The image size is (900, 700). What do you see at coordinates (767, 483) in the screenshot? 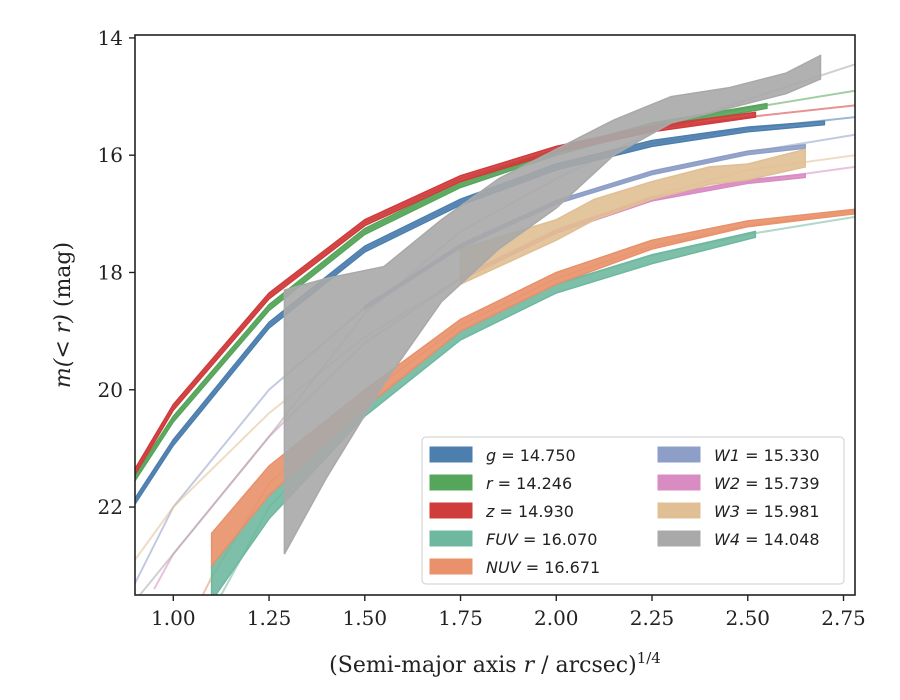
I see `legend-label-w2: W2 = 15.739` at bounding box center [767, 483].